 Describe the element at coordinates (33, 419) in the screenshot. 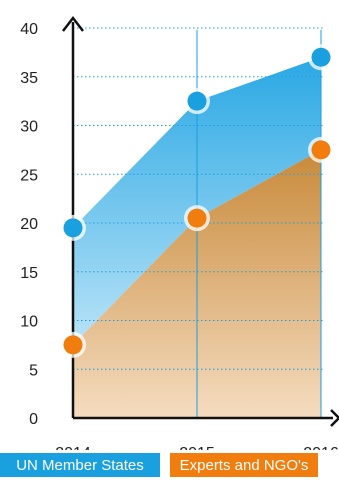

I see `y-tick-label-0: 0` at that location.